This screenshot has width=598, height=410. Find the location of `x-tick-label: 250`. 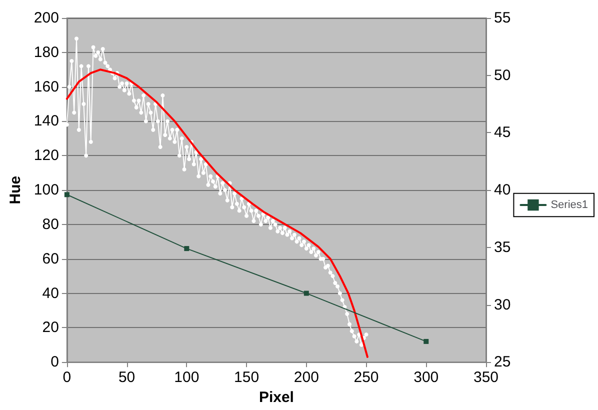

x-tick-label: 250 is located at coordinates (366, 377).